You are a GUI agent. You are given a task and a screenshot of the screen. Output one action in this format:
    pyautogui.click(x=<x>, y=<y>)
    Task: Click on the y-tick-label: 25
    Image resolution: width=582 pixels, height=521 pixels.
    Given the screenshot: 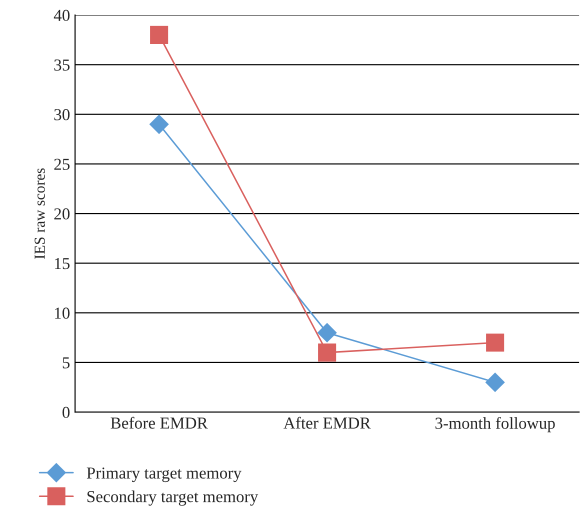 What is the action you would take?
    pyautogui.click(x=62, y=164)
    